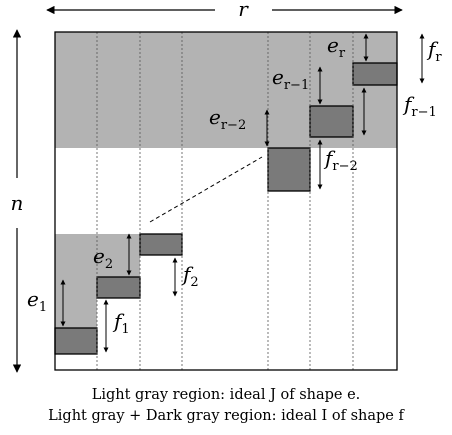 This screenshot has width=452, height=435. Describe the element at coordinates (121, 323) in the screenshot. I see `f1-label: f1` at that location.